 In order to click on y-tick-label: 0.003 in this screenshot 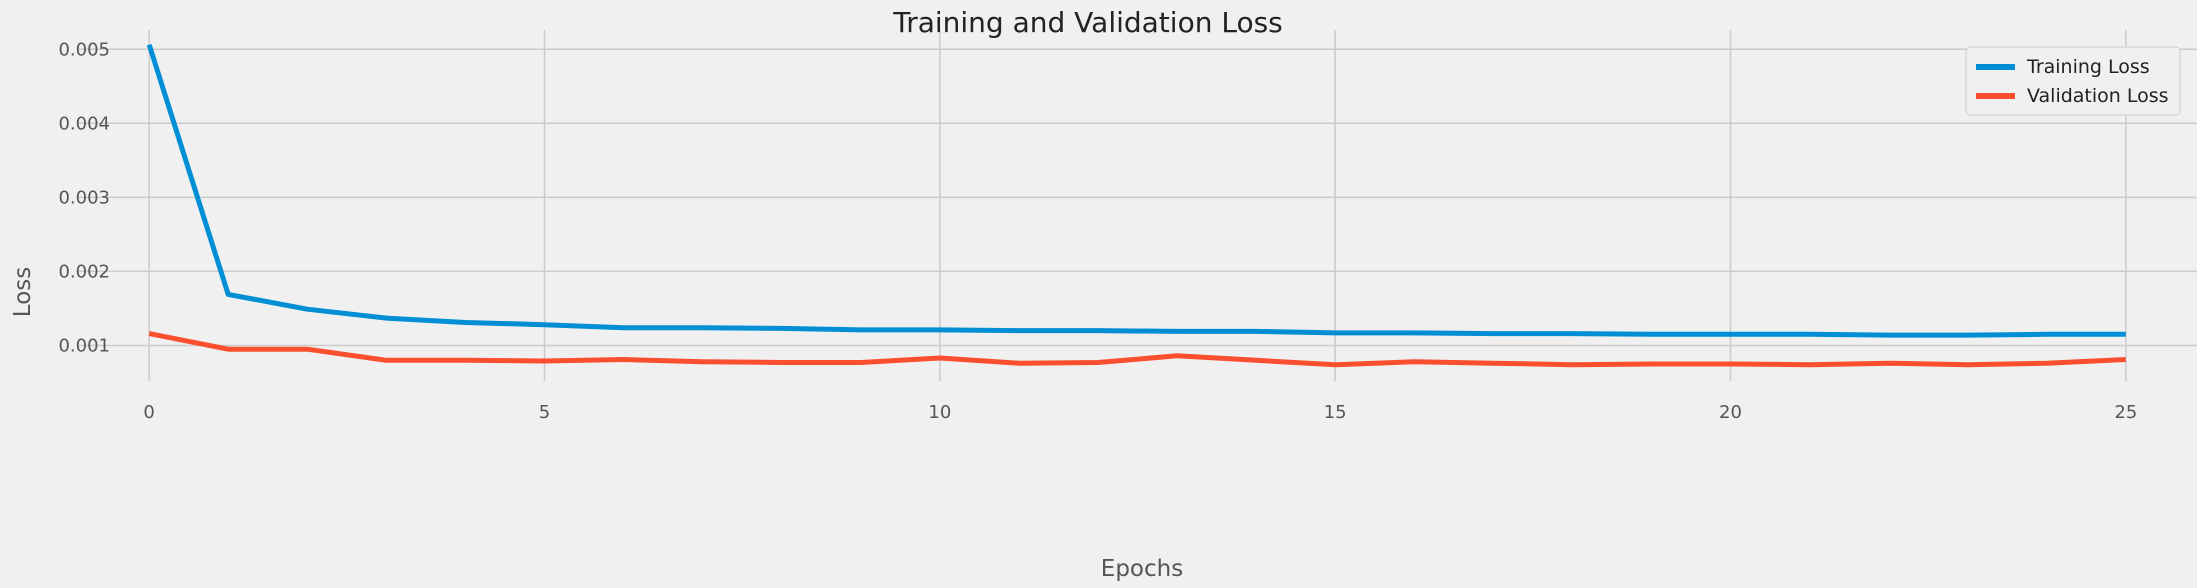, I will do `click(84, 197)`.